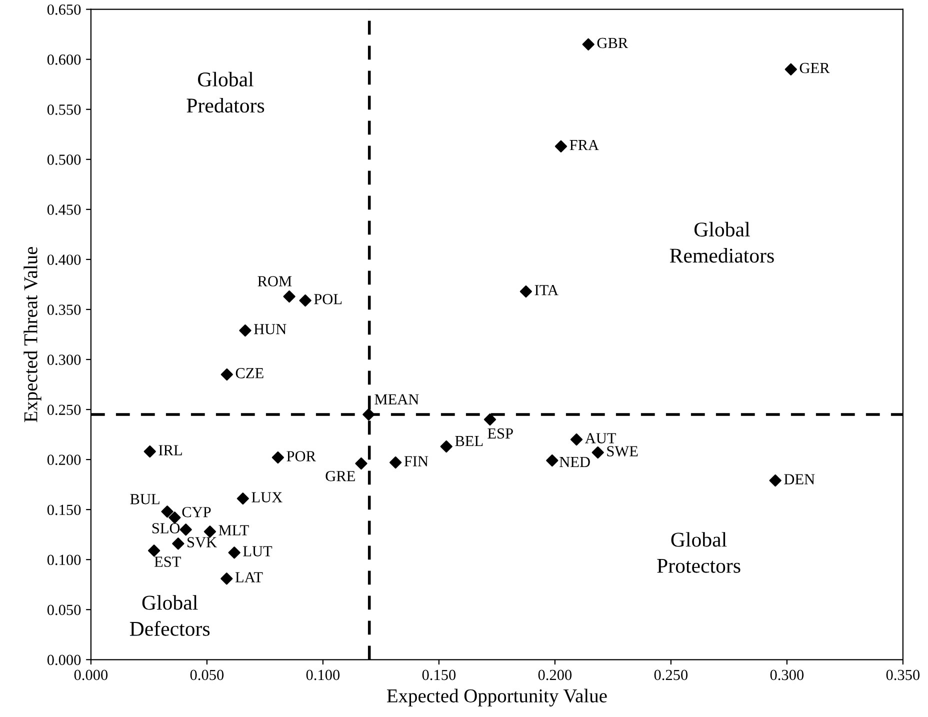 The image size is (928, 717). Describe the element at coordinates (275, 281) in the screenshot. I see `annotation: ROM` at that location.